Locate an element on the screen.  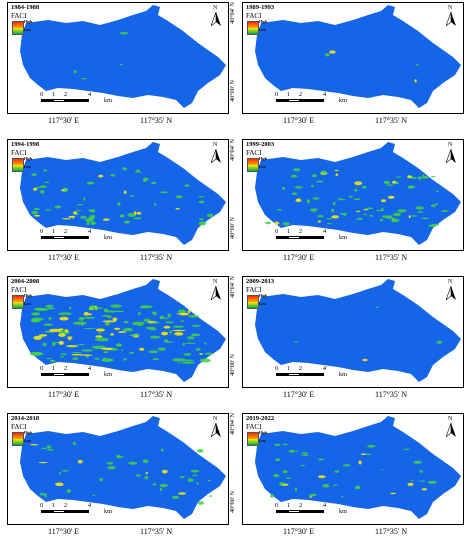
north-label: N is located at coordinates (215, 8).